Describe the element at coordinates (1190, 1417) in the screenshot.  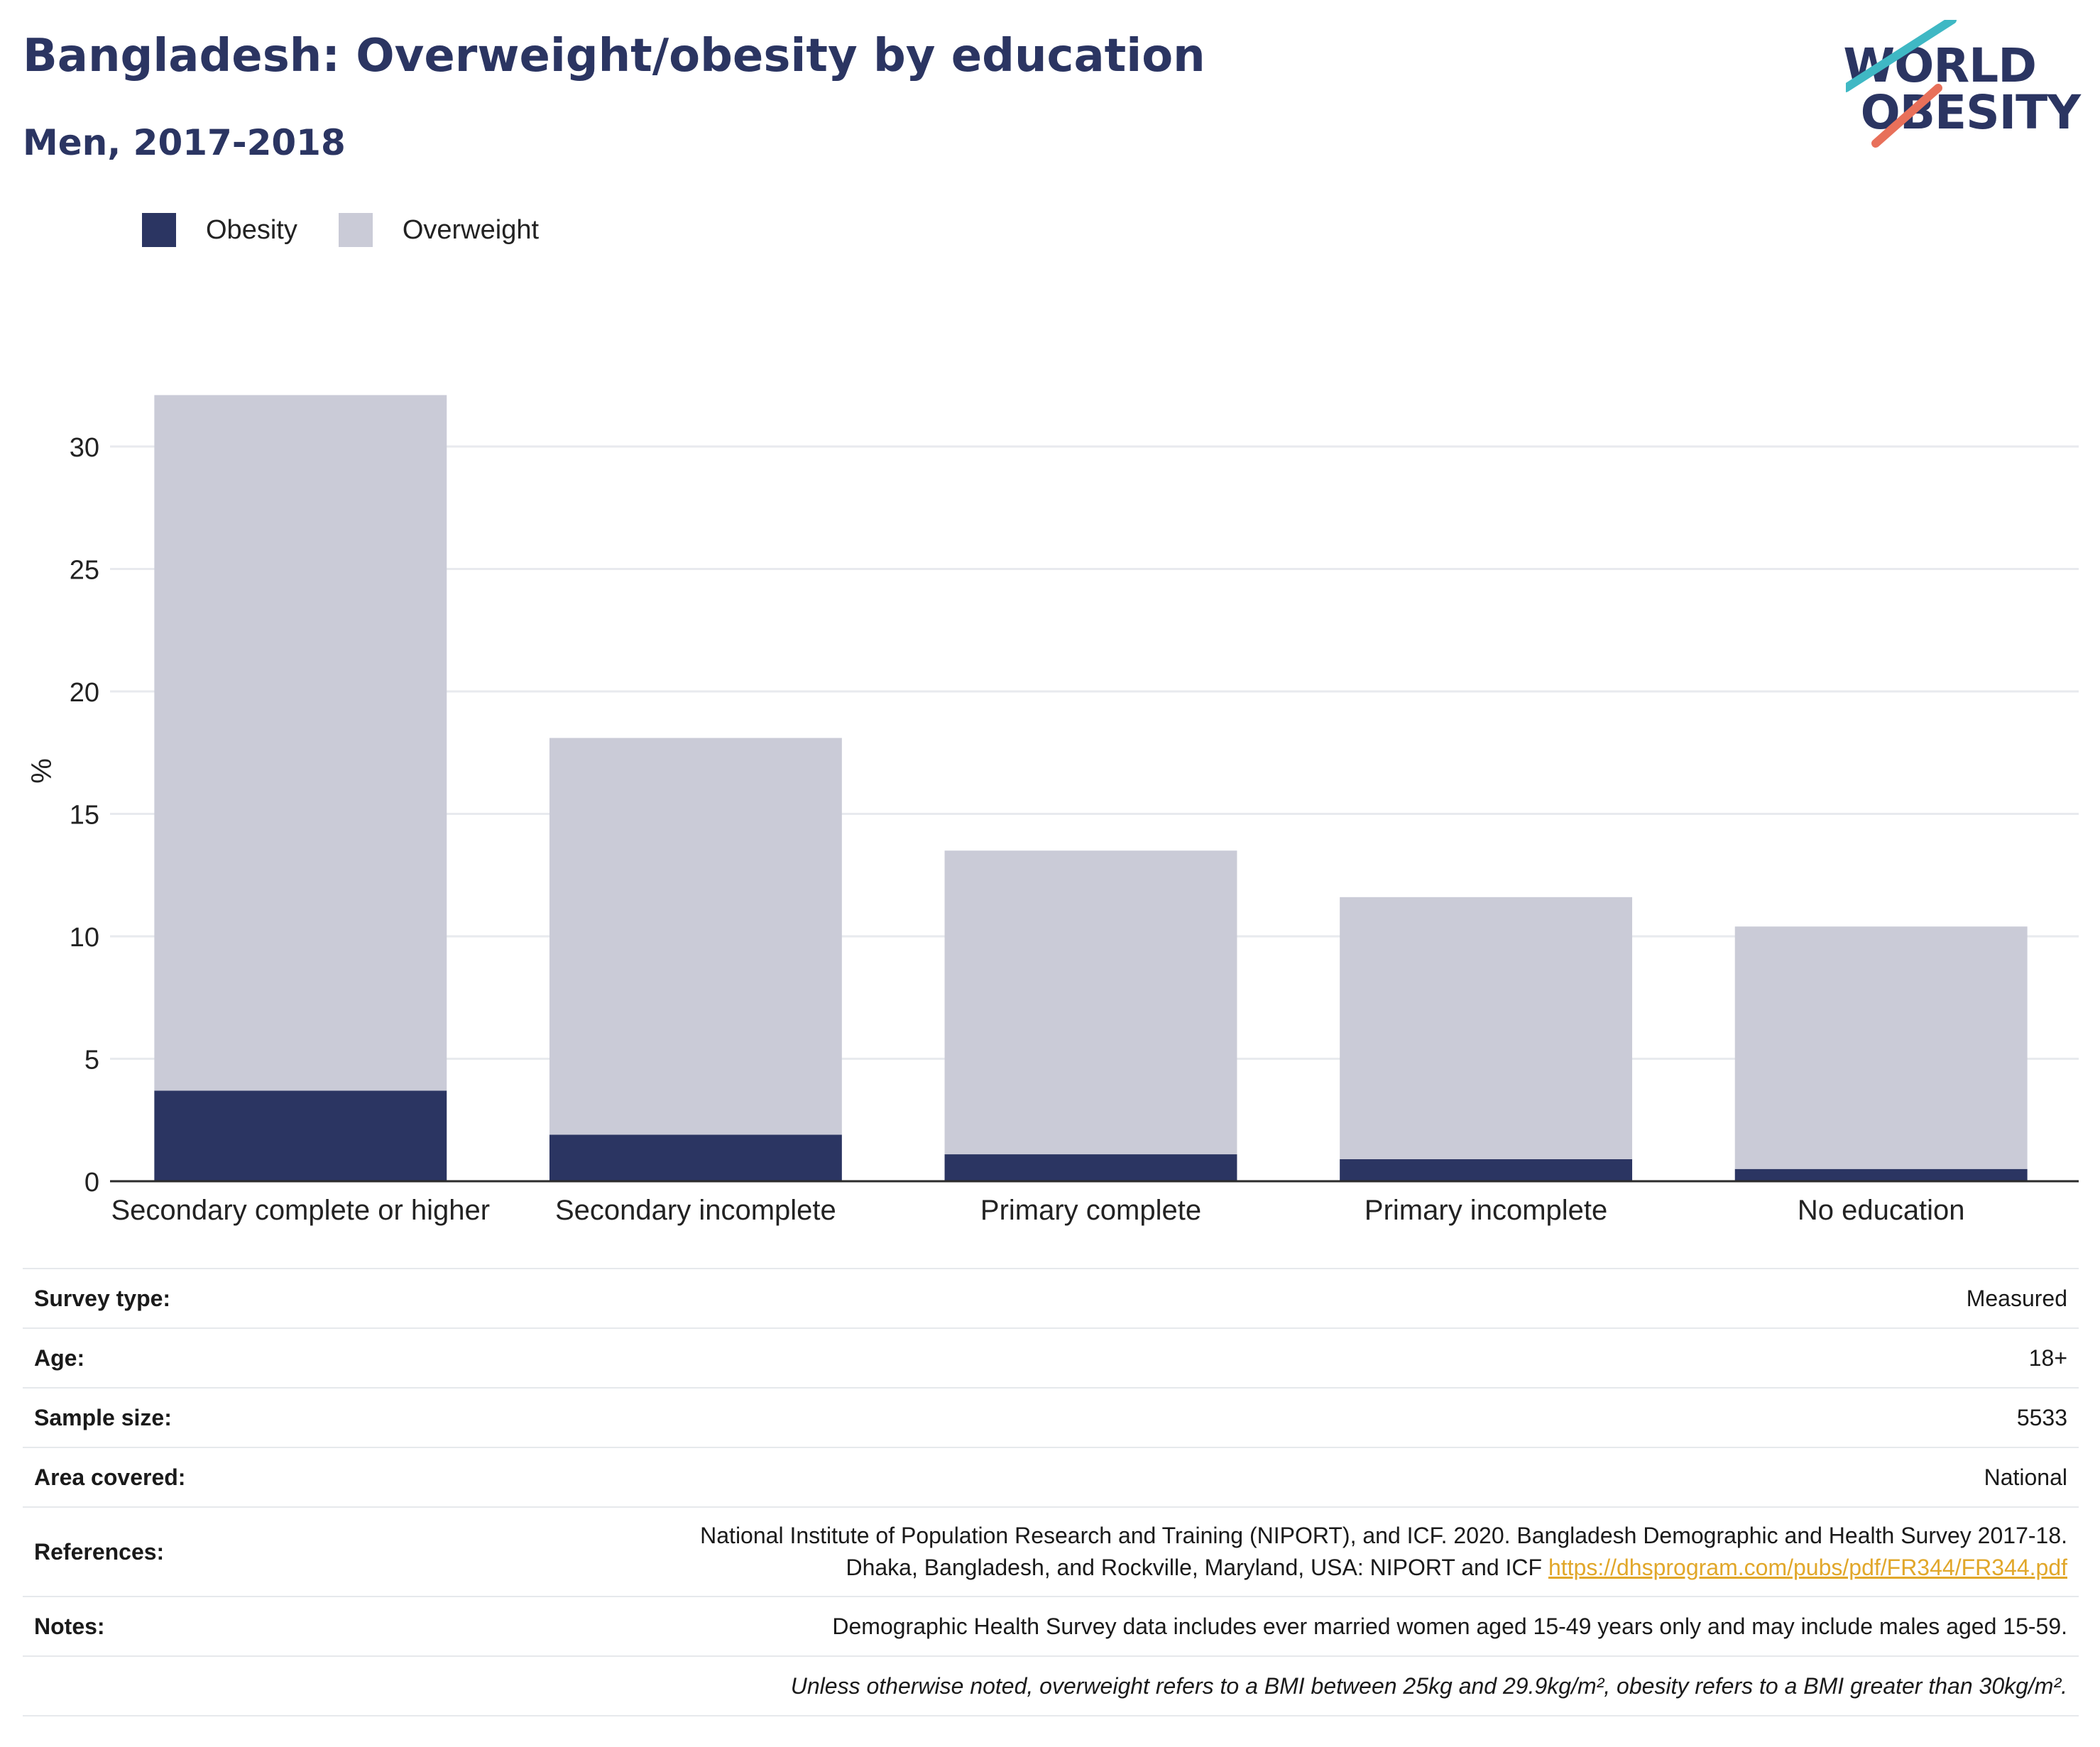
I see `info-value: 5533` at that location.